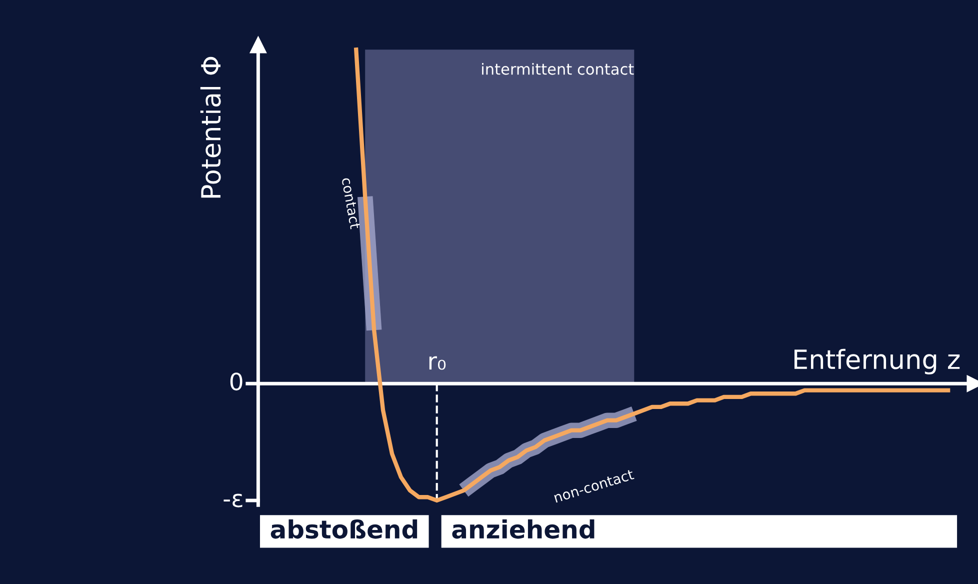 The width and height of the screenshot is (978, 584). Describe the element at coordinates (877, 361) in the screenshot. I see `x-axis-title: Entfernung z` at that location.